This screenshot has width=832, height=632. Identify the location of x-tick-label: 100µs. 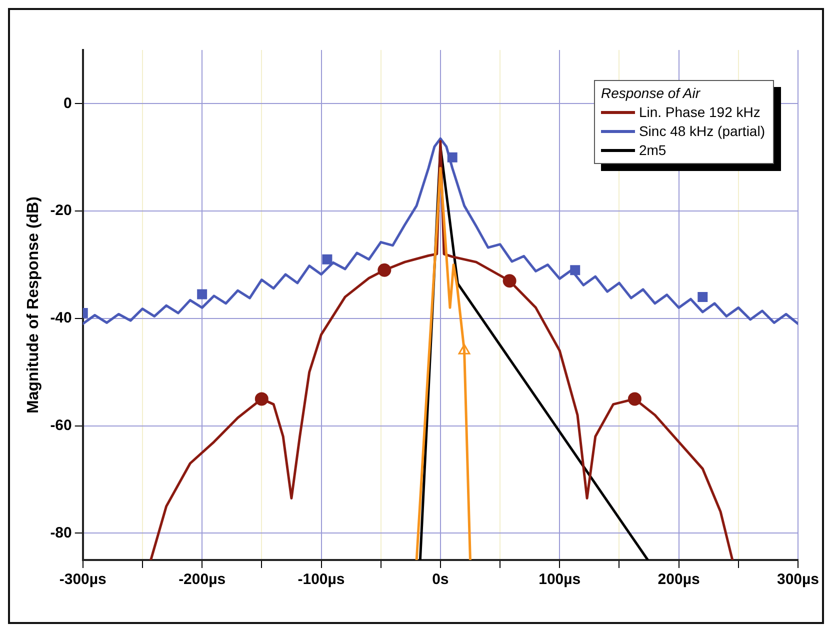
(559, 579).